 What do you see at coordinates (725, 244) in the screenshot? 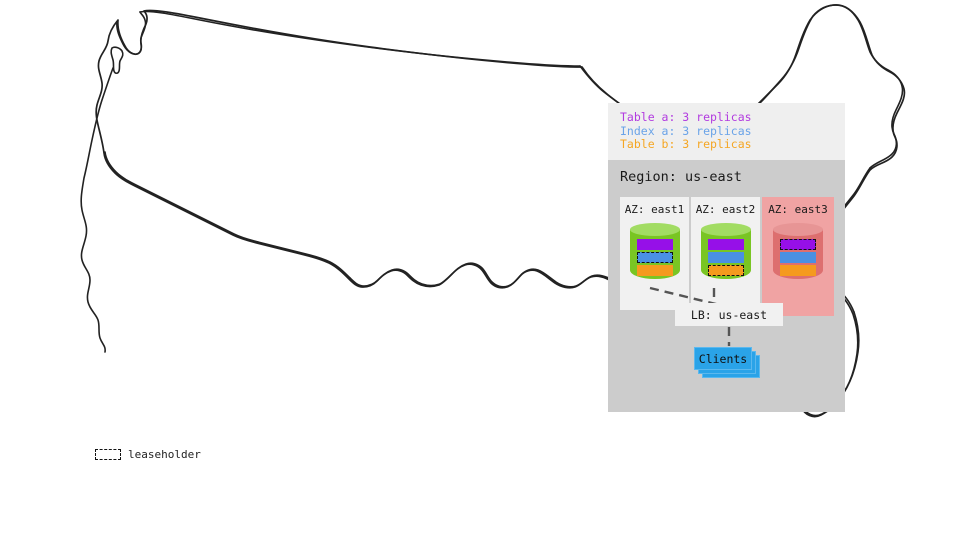
I see `replica-table-a-east2` at bounding box center [725, 244].